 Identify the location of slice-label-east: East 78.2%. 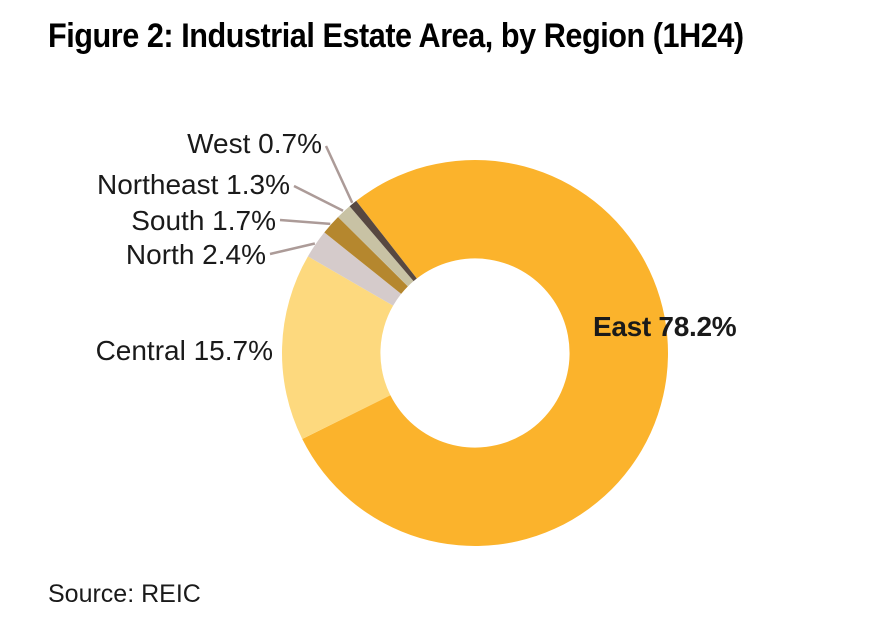
(665, 326).